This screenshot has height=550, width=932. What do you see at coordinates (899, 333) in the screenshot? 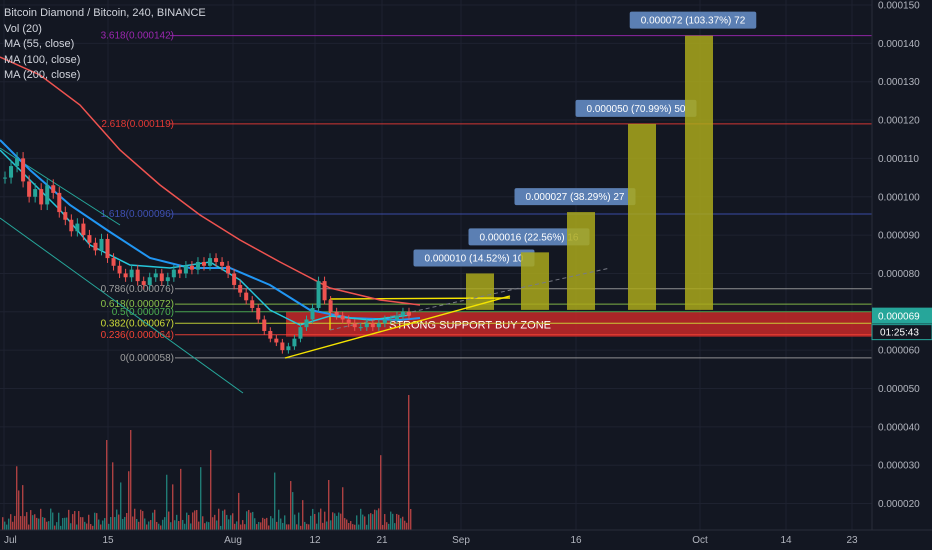
I see `countdown-label: 01:25:43` at bounding box center [899, 333].